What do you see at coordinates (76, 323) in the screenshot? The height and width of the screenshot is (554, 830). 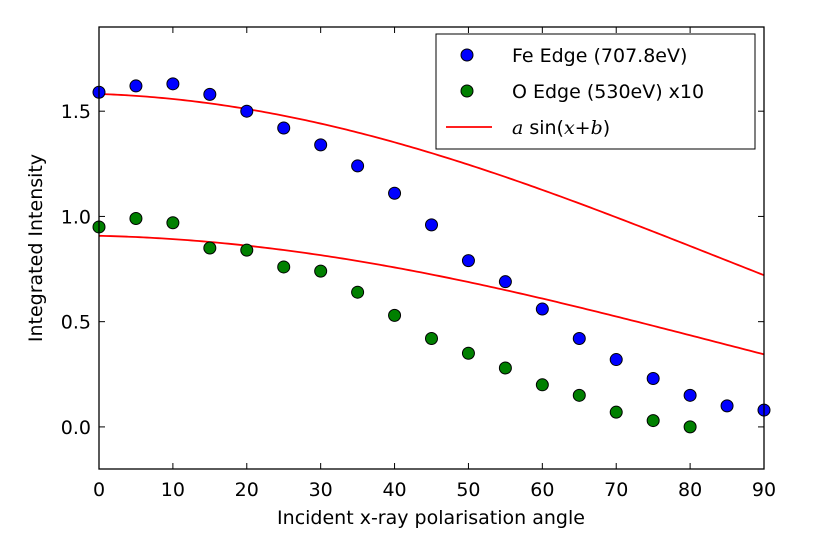 I see `y-tick-label: 0.5` at bounding box center [76, 323].